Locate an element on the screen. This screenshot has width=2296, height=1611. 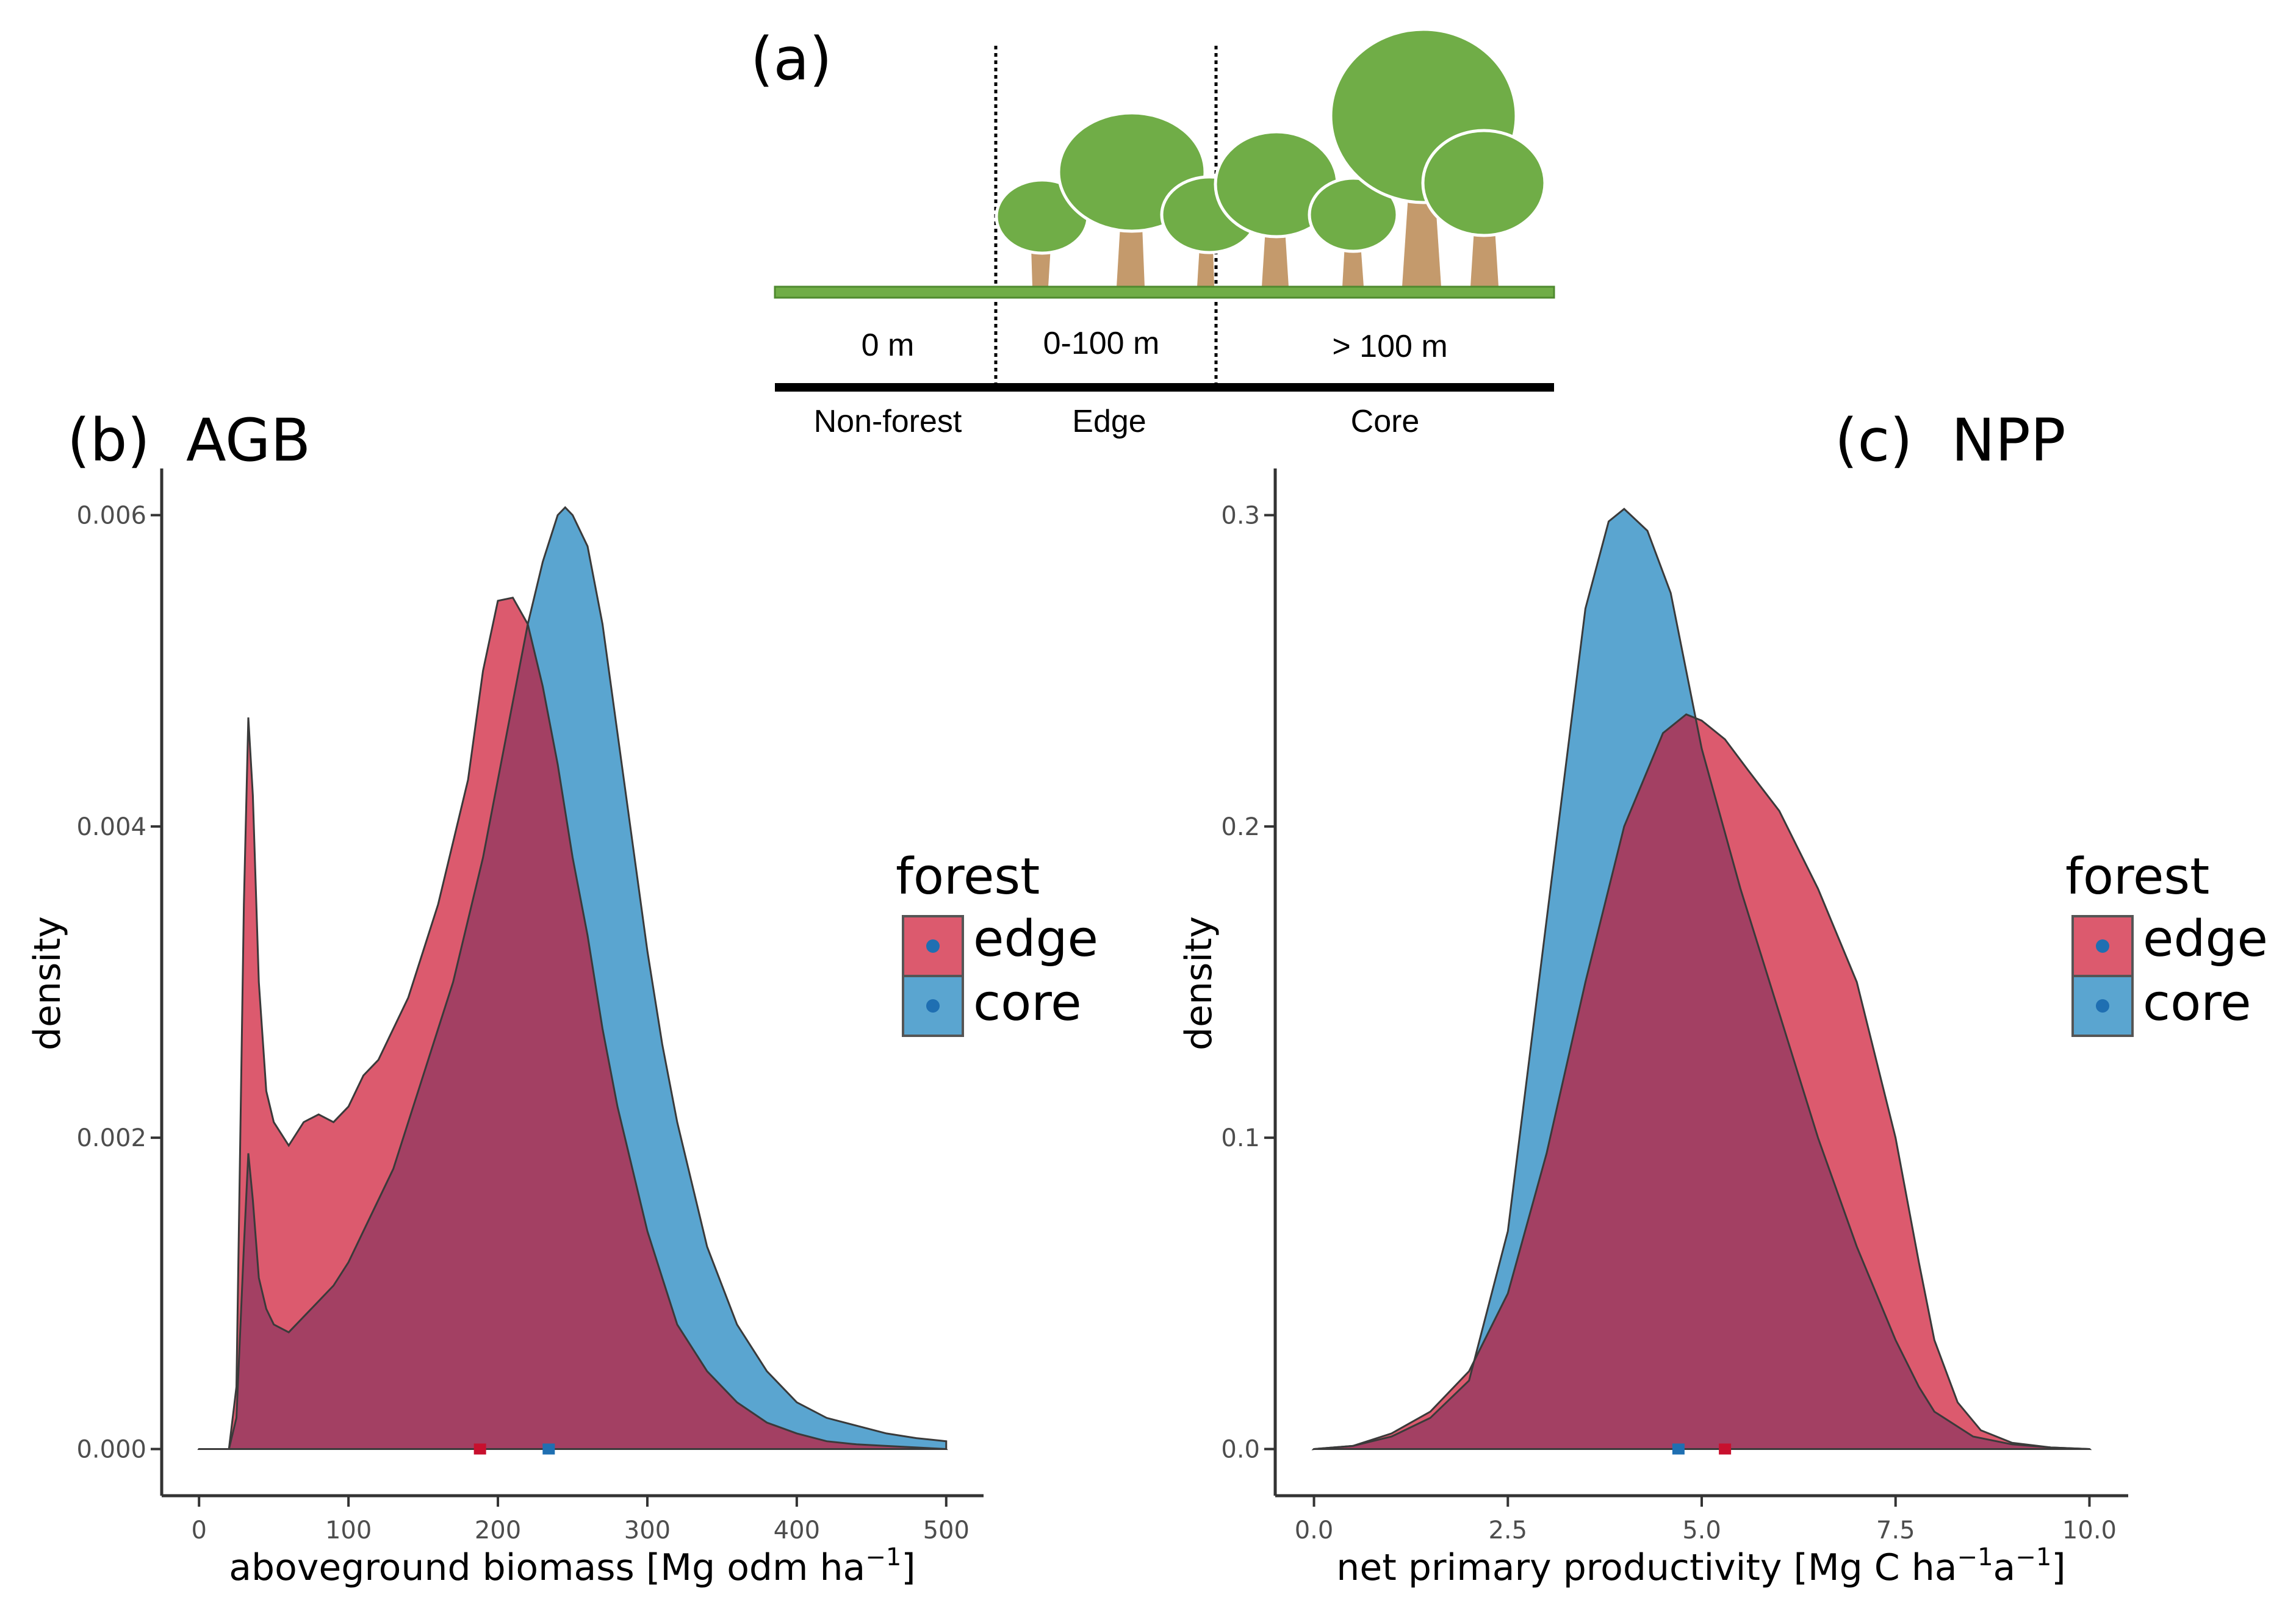
class-label-nonforest: Non-forest is located at coordinates (888, 421).